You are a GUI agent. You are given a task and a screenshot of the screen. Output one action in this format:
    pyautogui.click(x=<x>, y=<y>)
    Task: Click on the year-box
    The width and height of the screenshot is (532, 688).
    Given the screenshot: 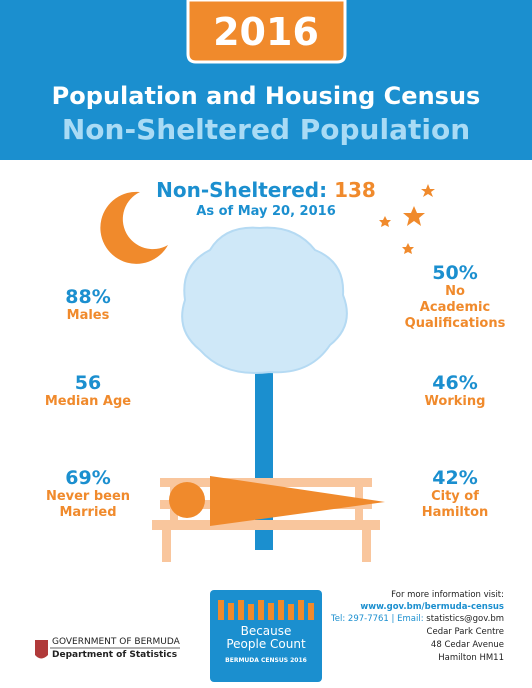 What is the action you would take?
    pyautogui.click(x=266, y=32)
    